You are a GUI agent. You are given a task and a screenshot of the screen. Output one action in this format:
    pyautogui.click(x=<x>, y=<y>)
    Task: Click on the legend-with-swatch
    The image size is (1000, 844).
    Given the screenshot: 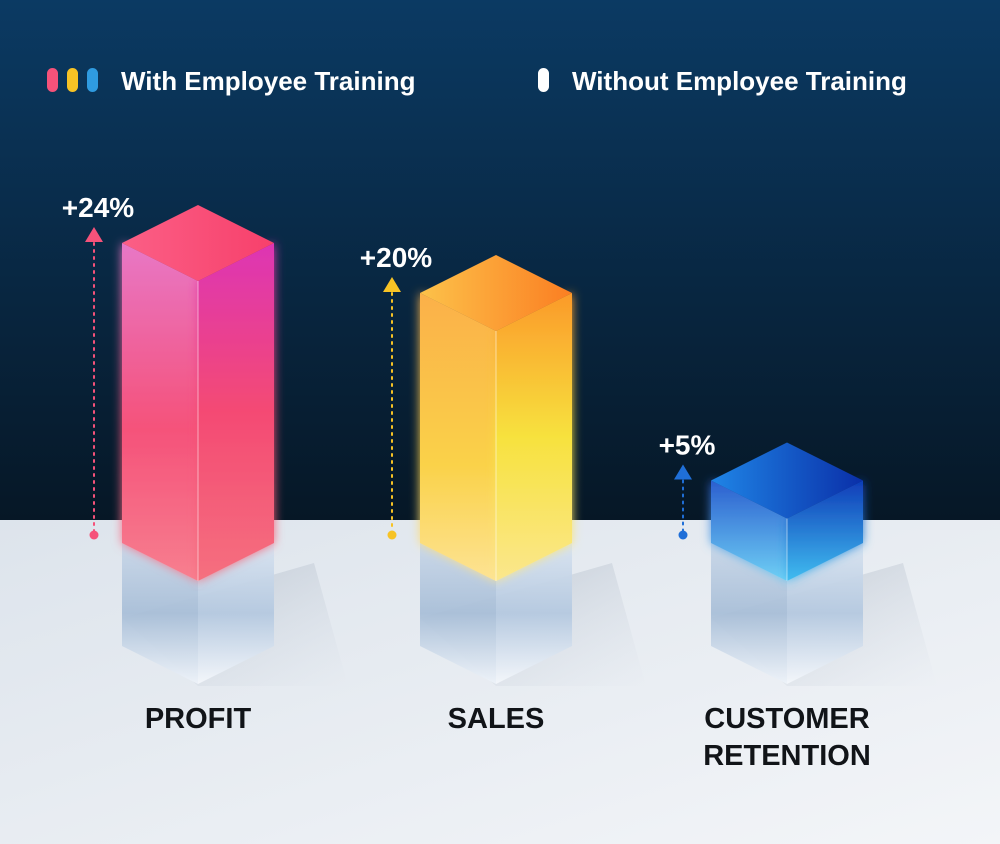 What is the action you would take?
    pyautogui.click(x=72, y=80)
    